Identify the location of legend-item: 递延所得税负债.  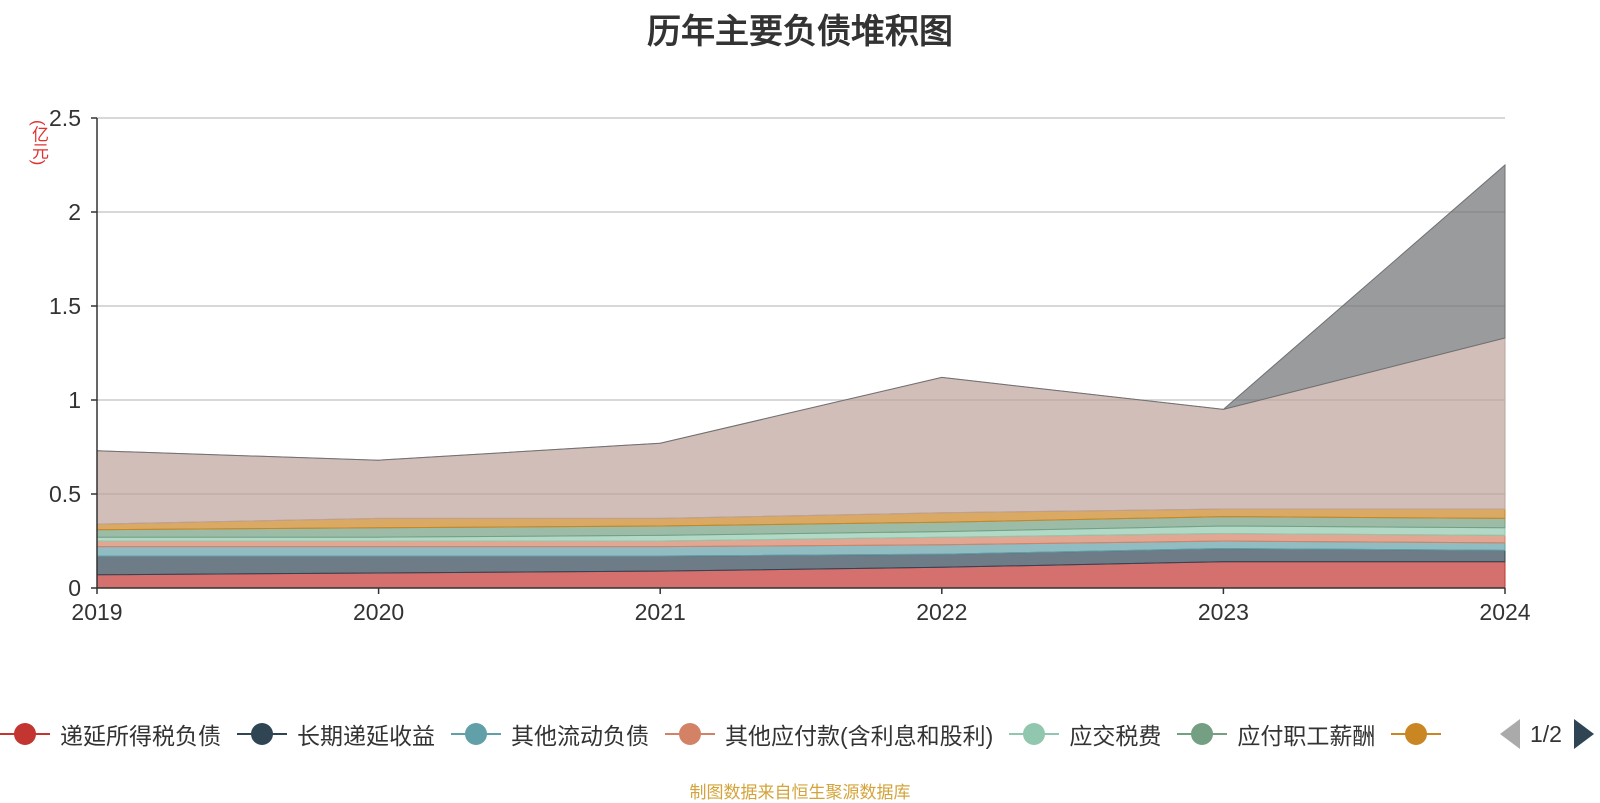
(110, 734).